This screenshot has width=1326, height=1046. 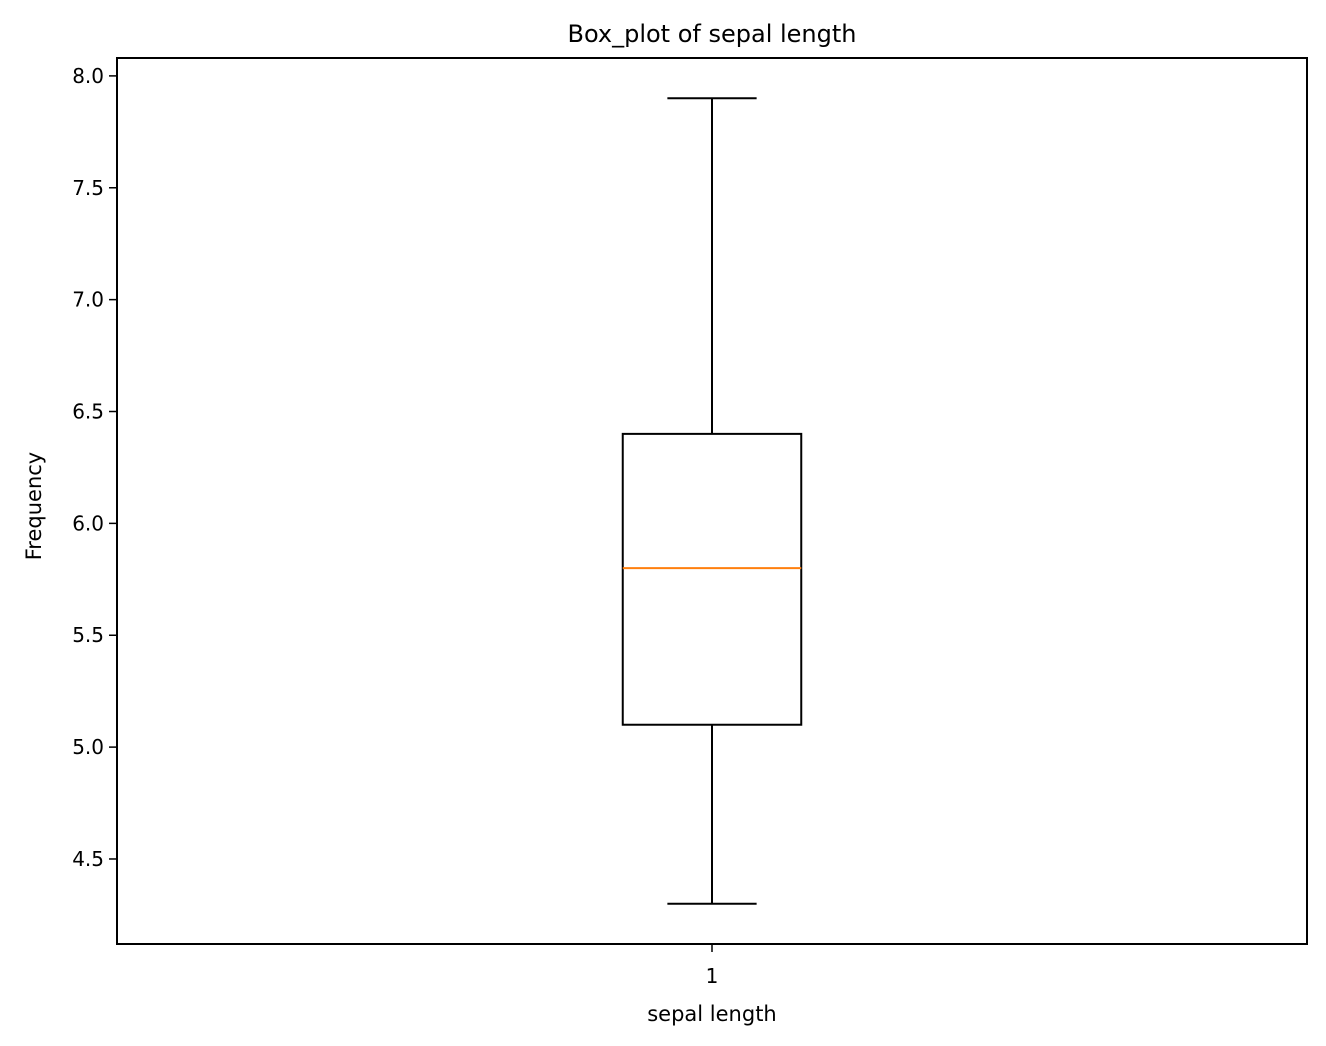 I want to click on x-axis-ticks: 1, so click(x=712, y=966).